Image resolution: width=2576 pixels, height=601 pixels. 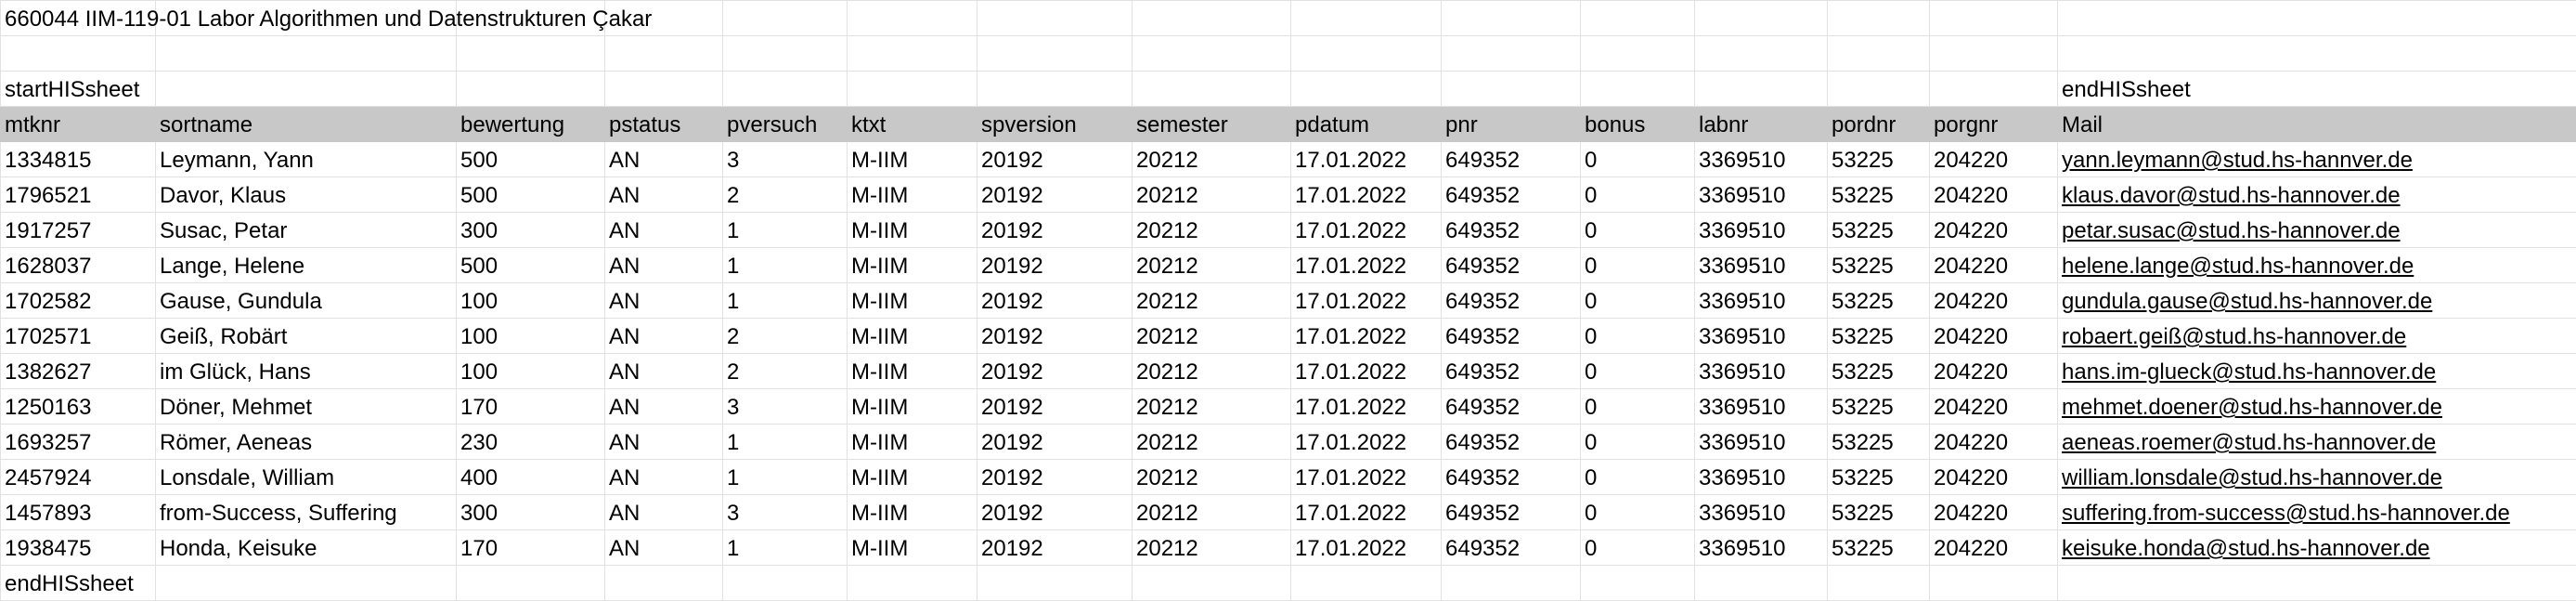 I want to click on column-header-porgnr: porgnr, so click(x=1994, y=124).